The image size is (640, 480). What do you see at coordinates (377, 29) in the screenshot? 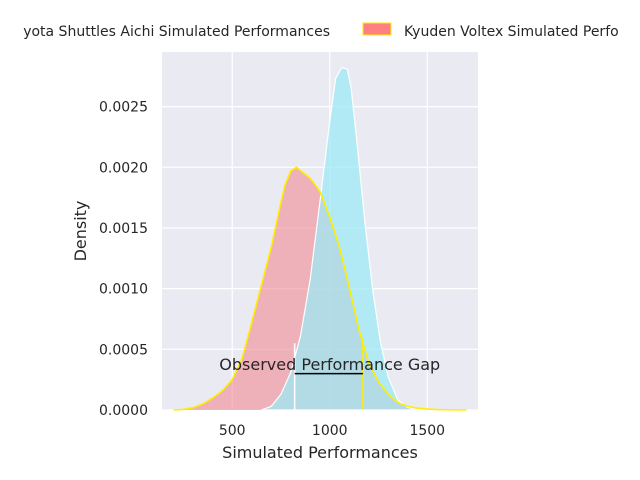
I see `legend-swatch-kyuden` at bounding box center [377, 29].